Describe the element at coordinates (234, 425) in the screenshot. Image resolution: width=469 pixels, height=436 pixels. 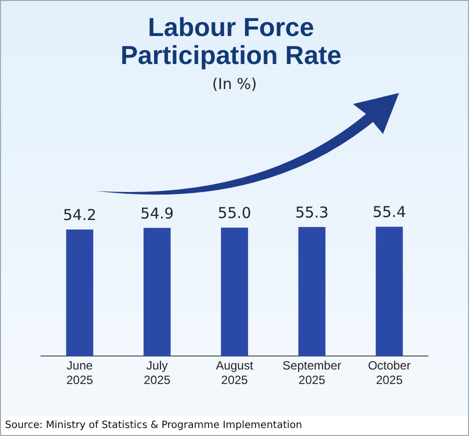
I see `source-note: Source: Ministry of Statistics & Programme Implementation` at that location.